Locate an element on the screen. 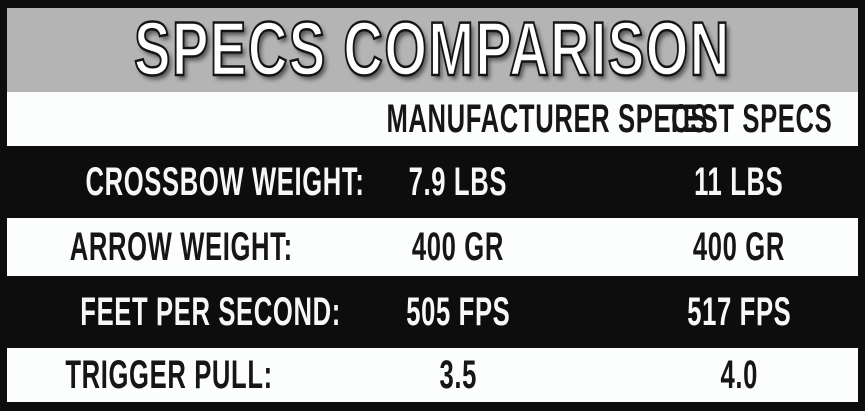 This screenshot has height=411, width=865. test-value: 4.0 is located at coordinates (739, 375).